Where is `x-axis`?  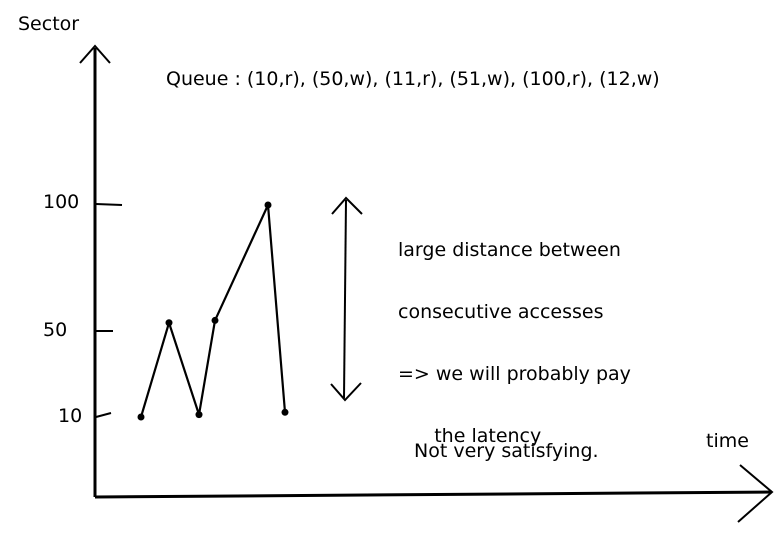
x-axis is located at coordinates (433, 494).